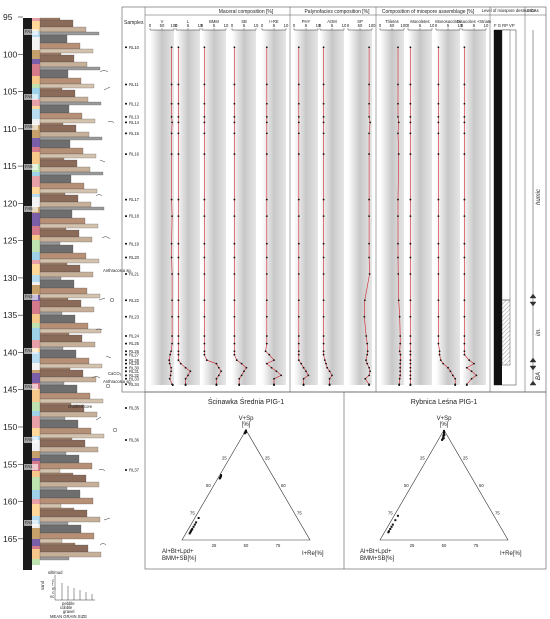  Describe the element at coordinates (262, 25) in the screenshot. I see `panel-4-tick-label-0: 0` at that location.